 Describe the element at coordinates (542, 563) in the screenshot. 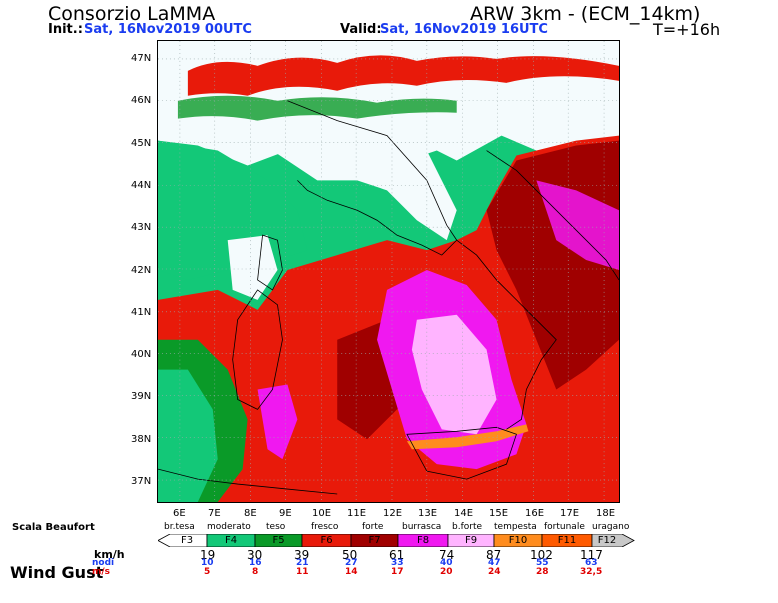

I see `knots-threshold: 55` at that location.